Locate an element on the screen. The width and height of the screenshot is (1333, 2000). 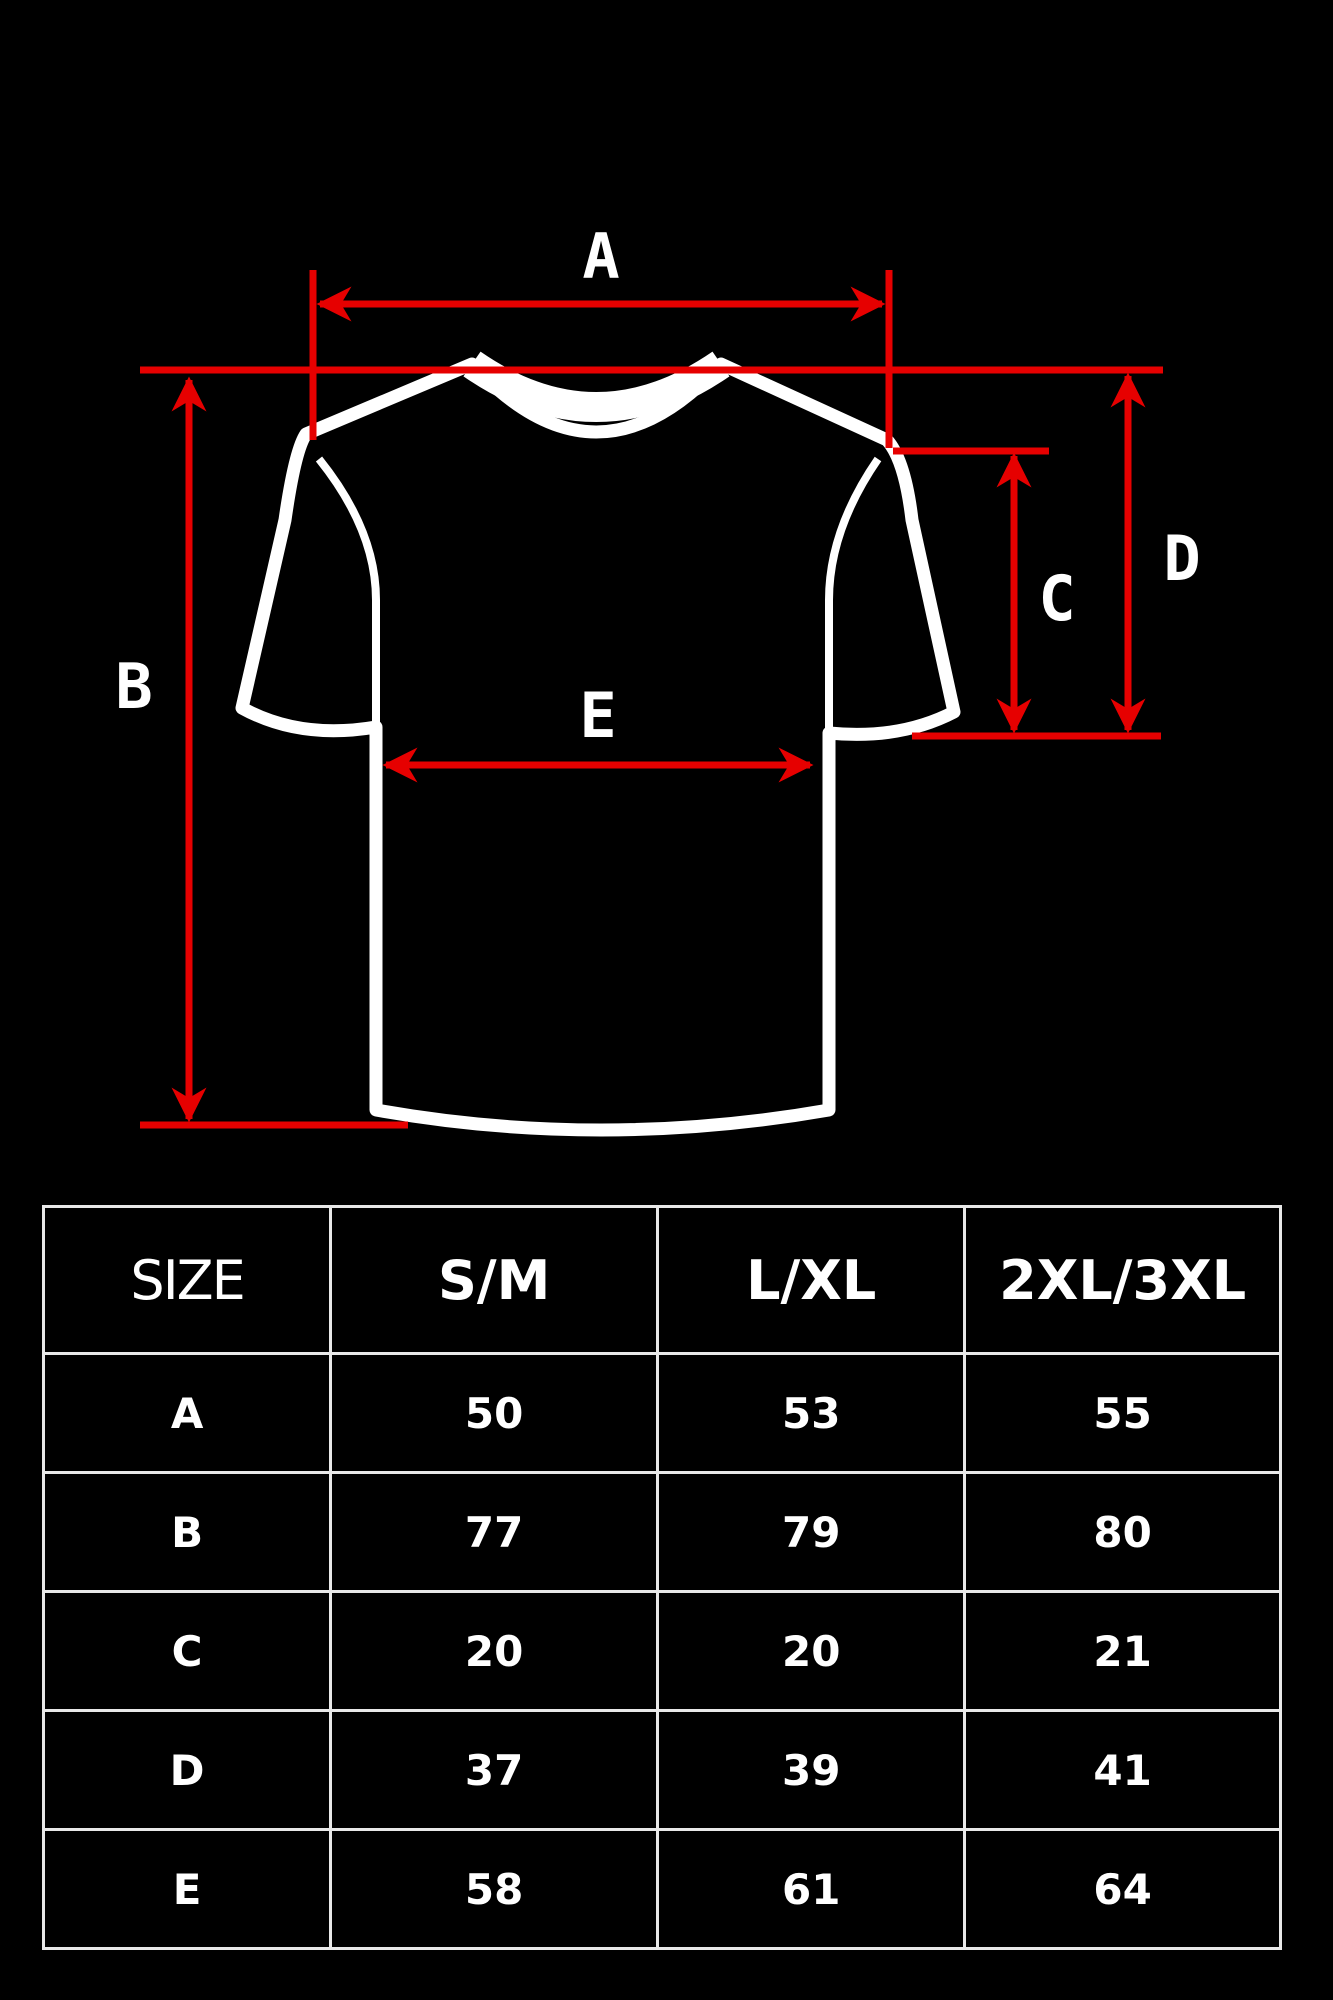
header-cell: S/M is located at coordinates (494, 1280).